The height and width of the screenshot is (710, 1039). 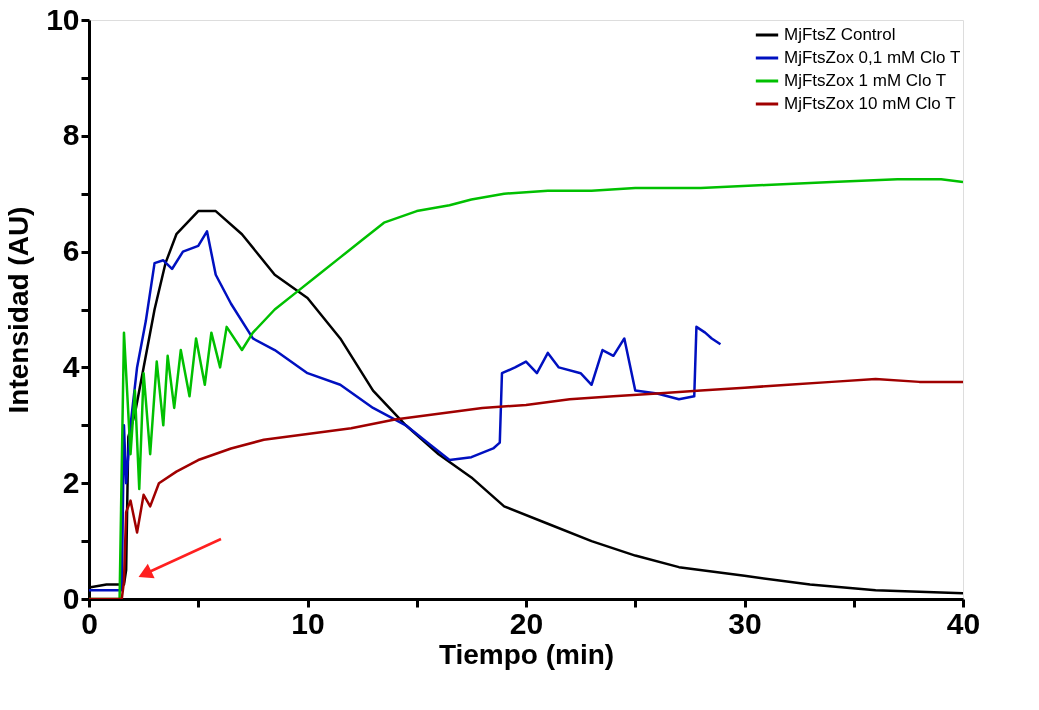 What do you see at coordinates (71, 482) in the screenshot?
I see `y-tick-label: 2` at bounding box center [71, 482].